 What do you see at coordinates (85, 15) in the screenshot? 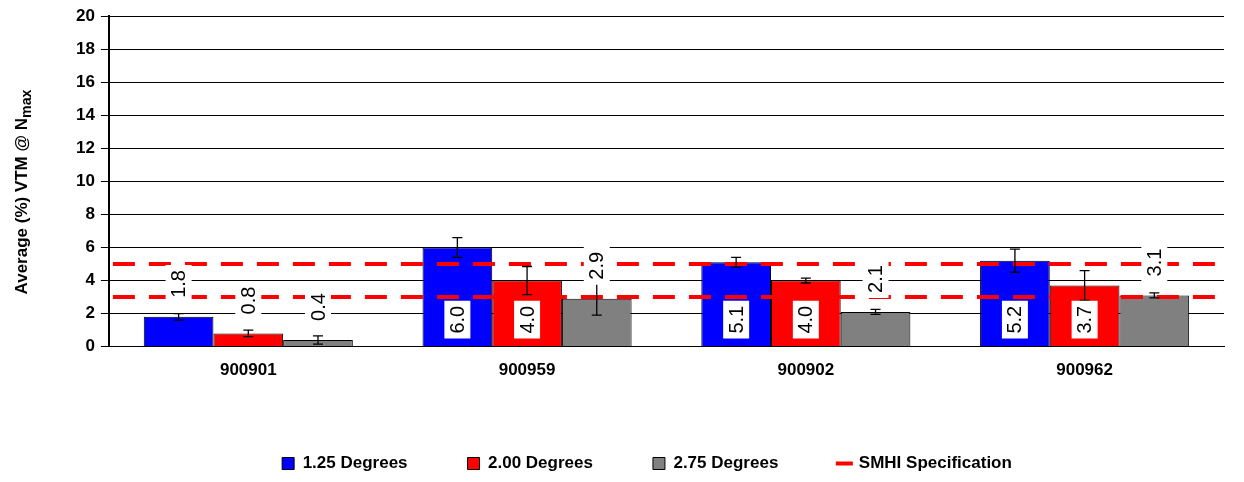
I see `y-tick-label: 20` at bounding box center [85, 15].